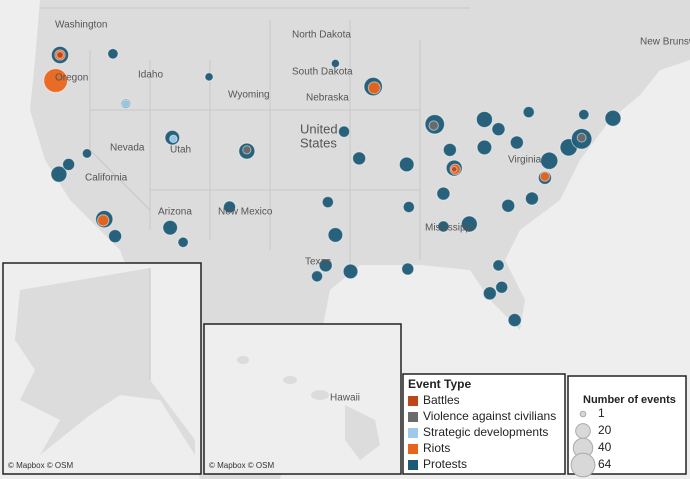 This screenshot has height=479, width=690. I want to click on place-label: Oregon, so click(71, 78).